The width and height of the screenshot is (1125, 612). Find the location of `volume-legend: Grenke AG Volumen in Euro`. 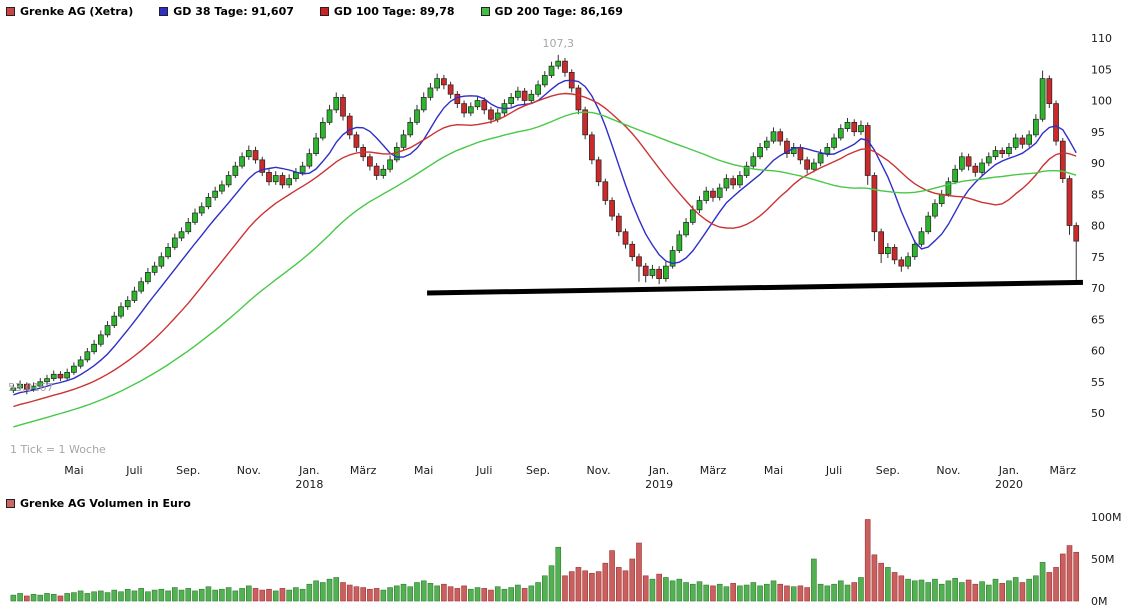

volume-legend: Grenke AG Volumen in Euro is located at coordinates (98, 503).